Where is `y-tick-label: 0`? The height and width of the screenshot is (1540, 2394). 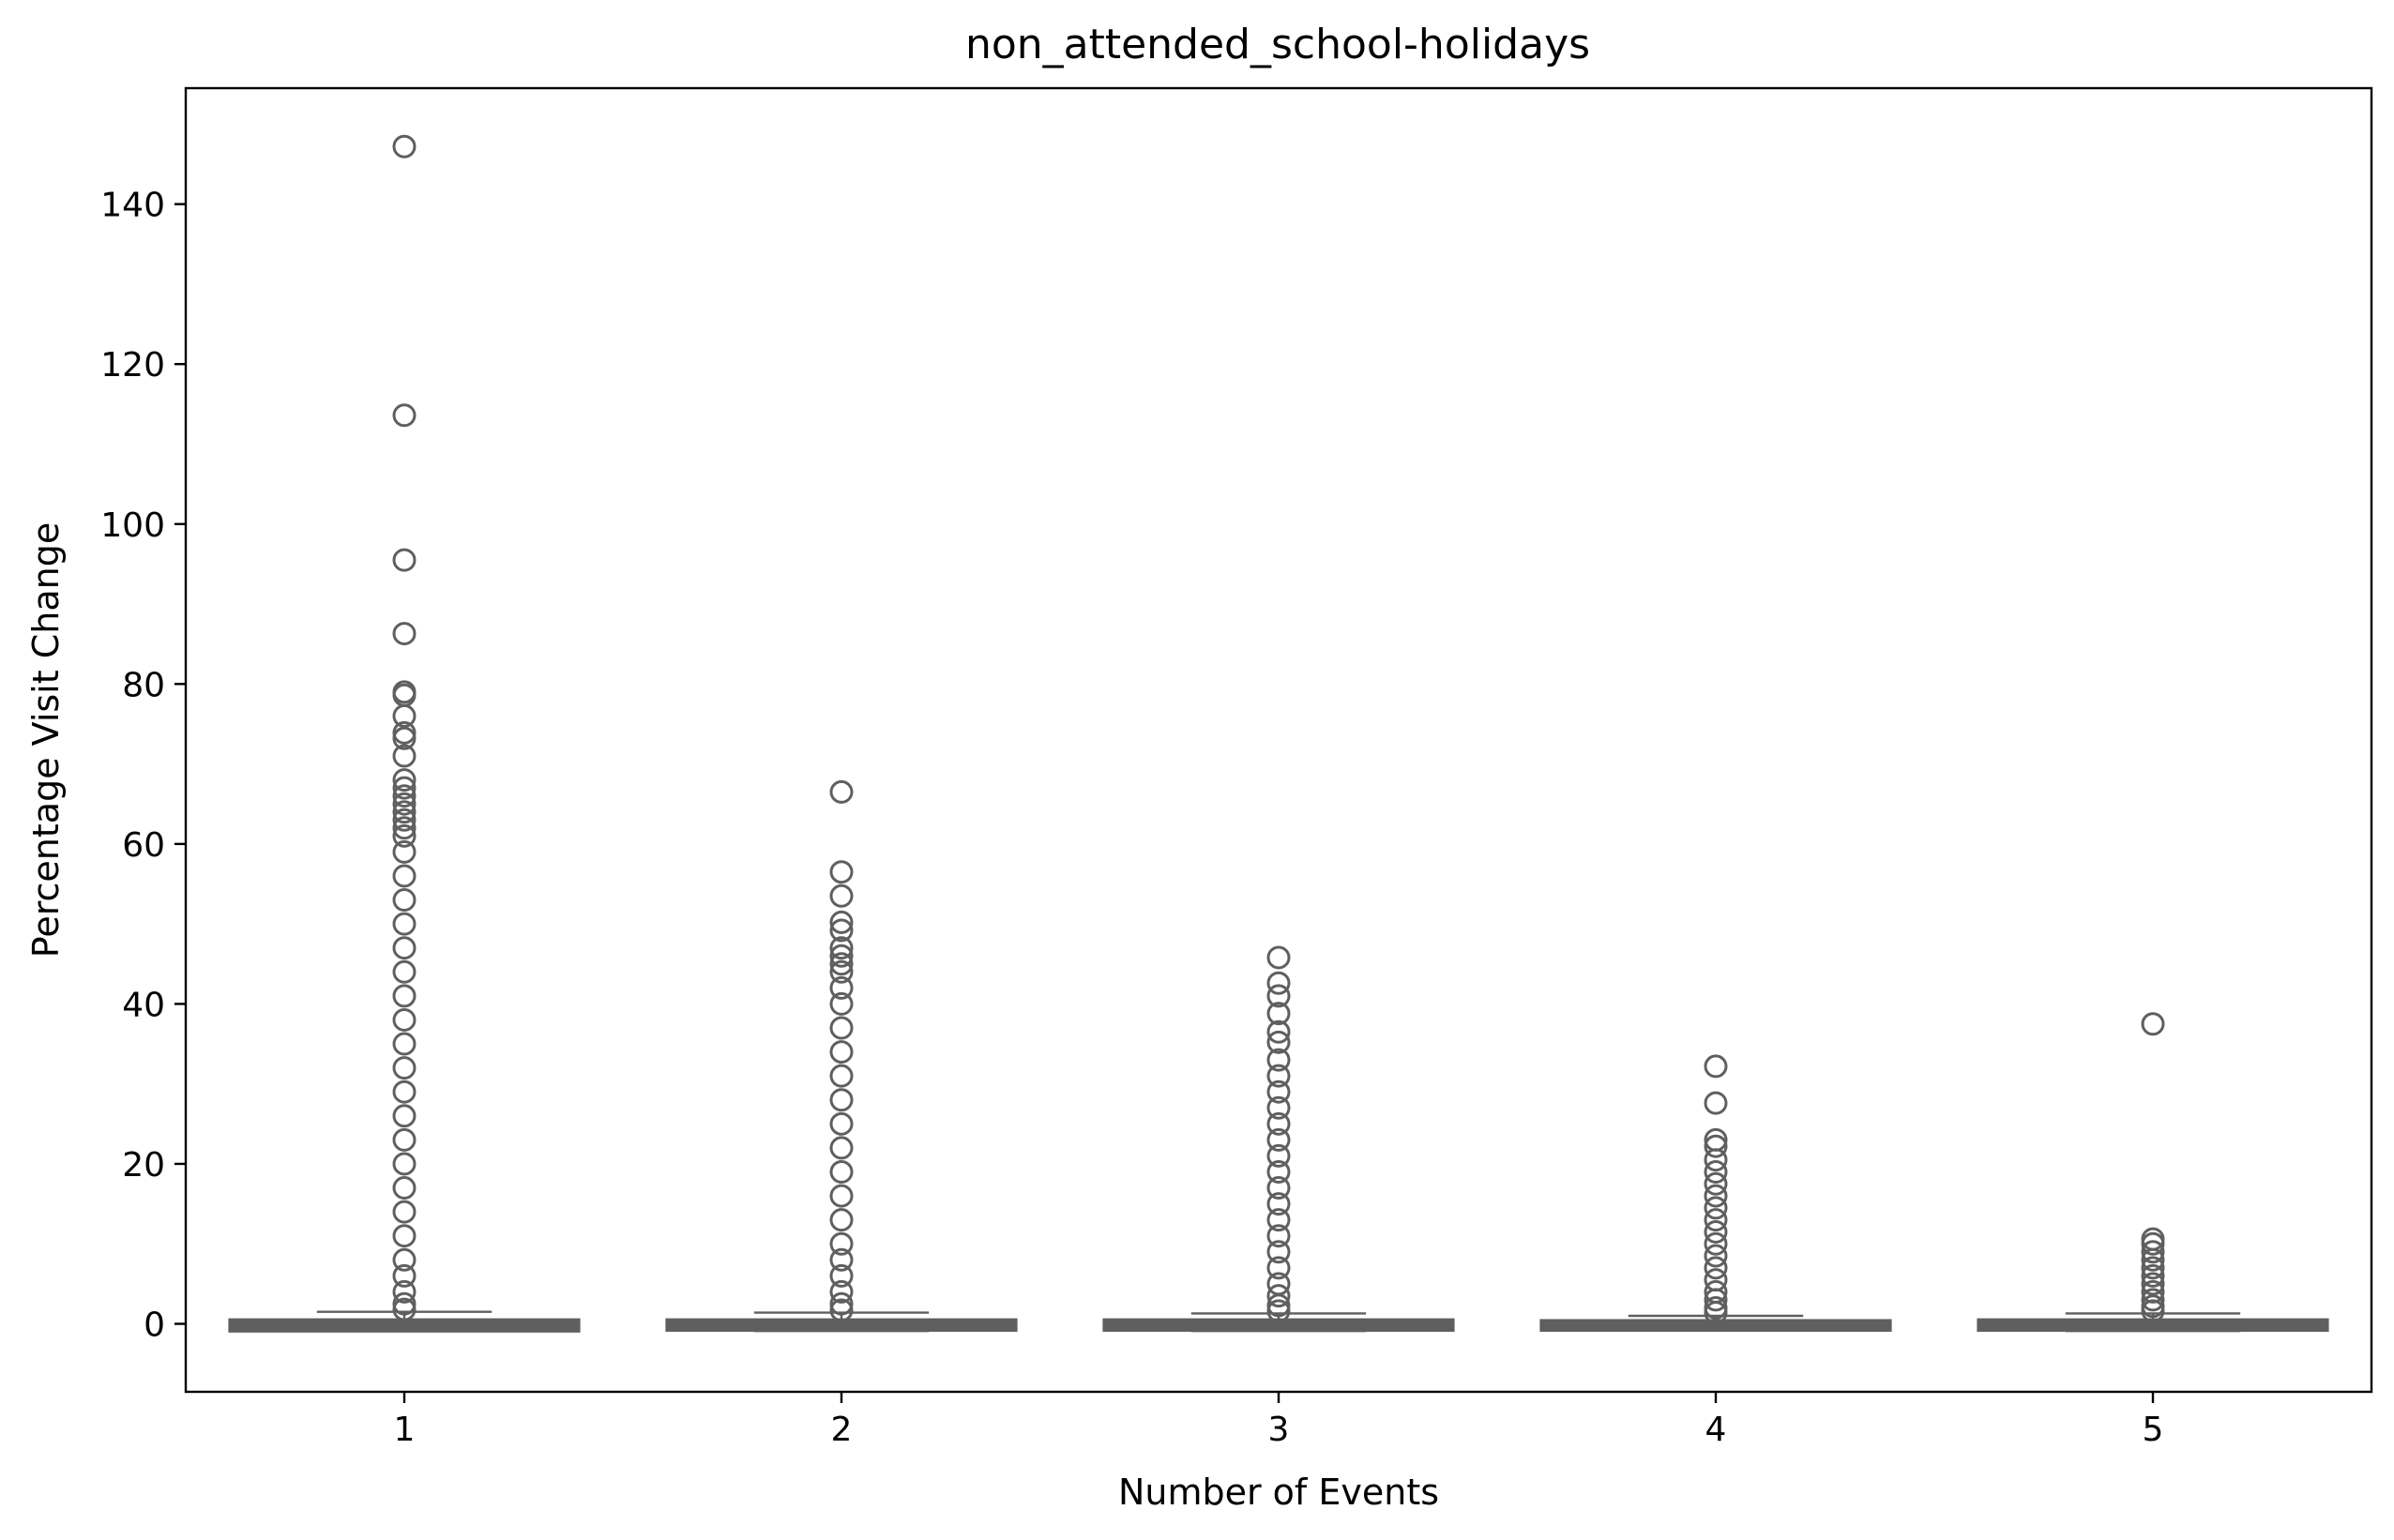
y-tick-label: 0 is located at coordinates (154, 1325).